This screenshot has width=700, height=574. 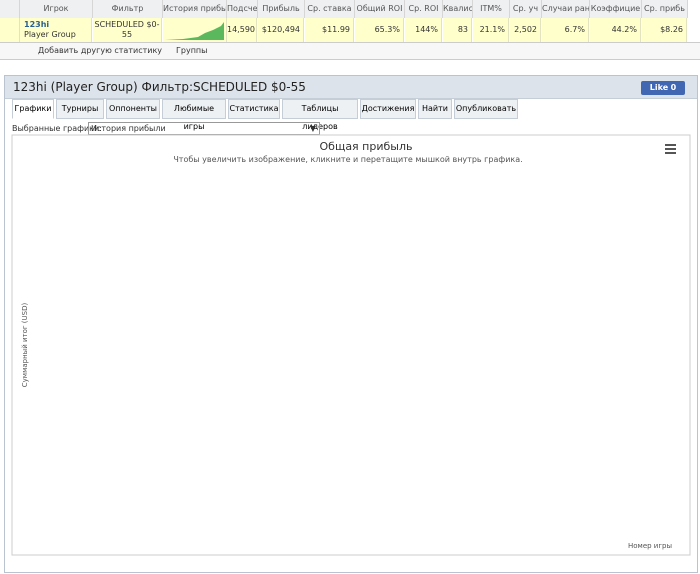 What do you see at coordinates (128, 128) in the screenshot?
I see `selector-value: История прибыли` at bounding box center [128, 128].